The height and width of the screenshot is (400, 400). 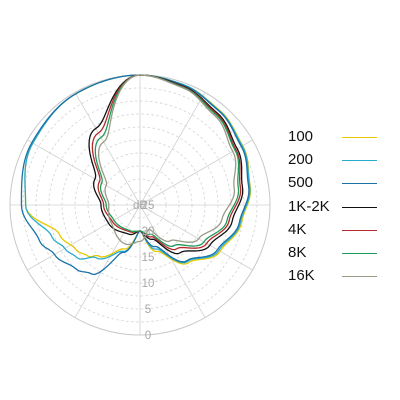 I want to click on legend-item: 1K-2K, so click(x=338, y=209).